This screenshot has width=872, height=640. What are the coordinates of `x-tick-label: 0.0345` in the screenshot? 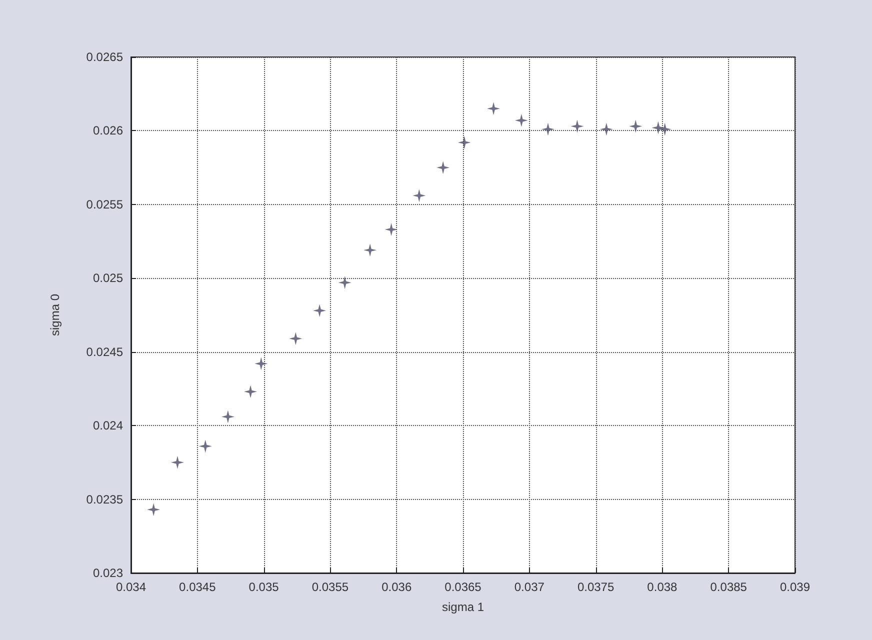 It's located at (197, 587).